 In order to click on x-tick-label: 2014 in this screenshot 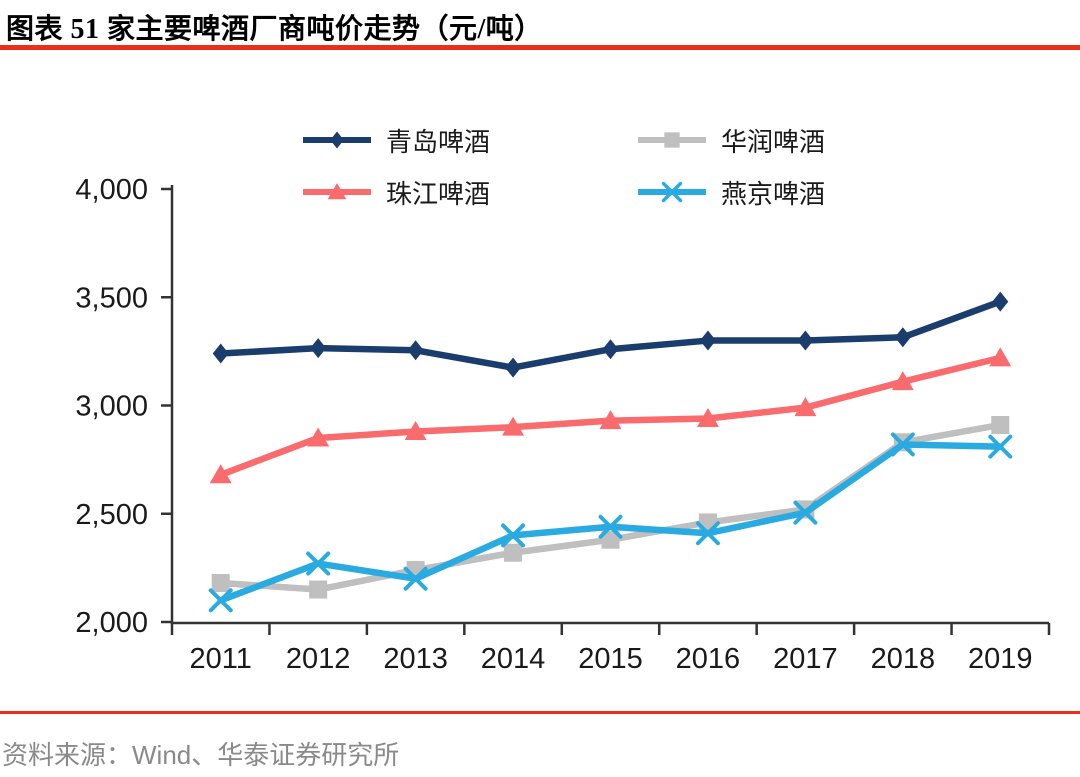, I will do `click(513, 659)`.